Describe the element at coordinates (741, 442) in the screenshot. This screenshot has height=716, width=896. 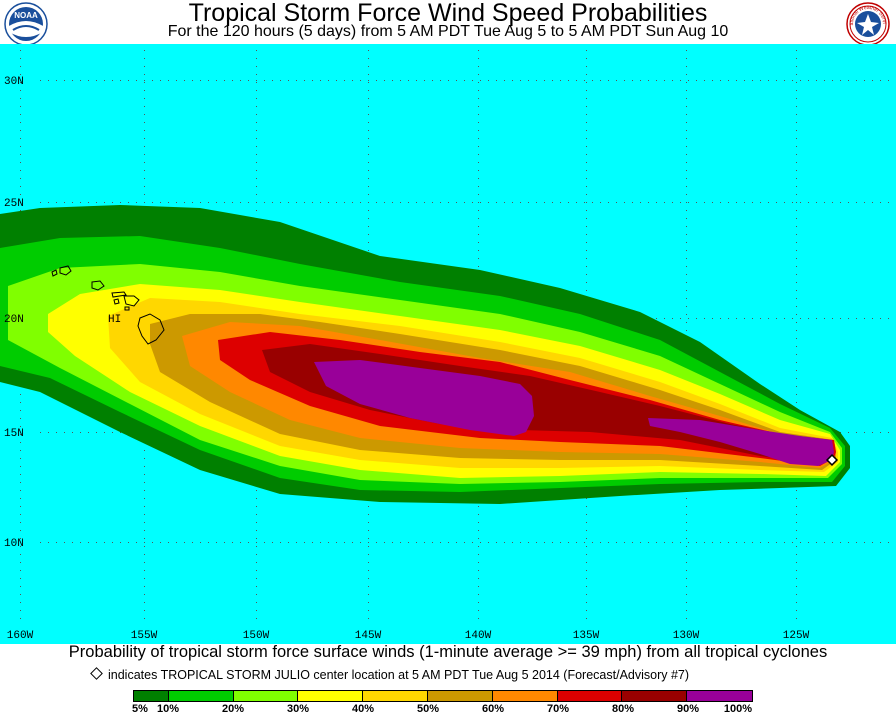
I see `contour-90pct-east` at that location.